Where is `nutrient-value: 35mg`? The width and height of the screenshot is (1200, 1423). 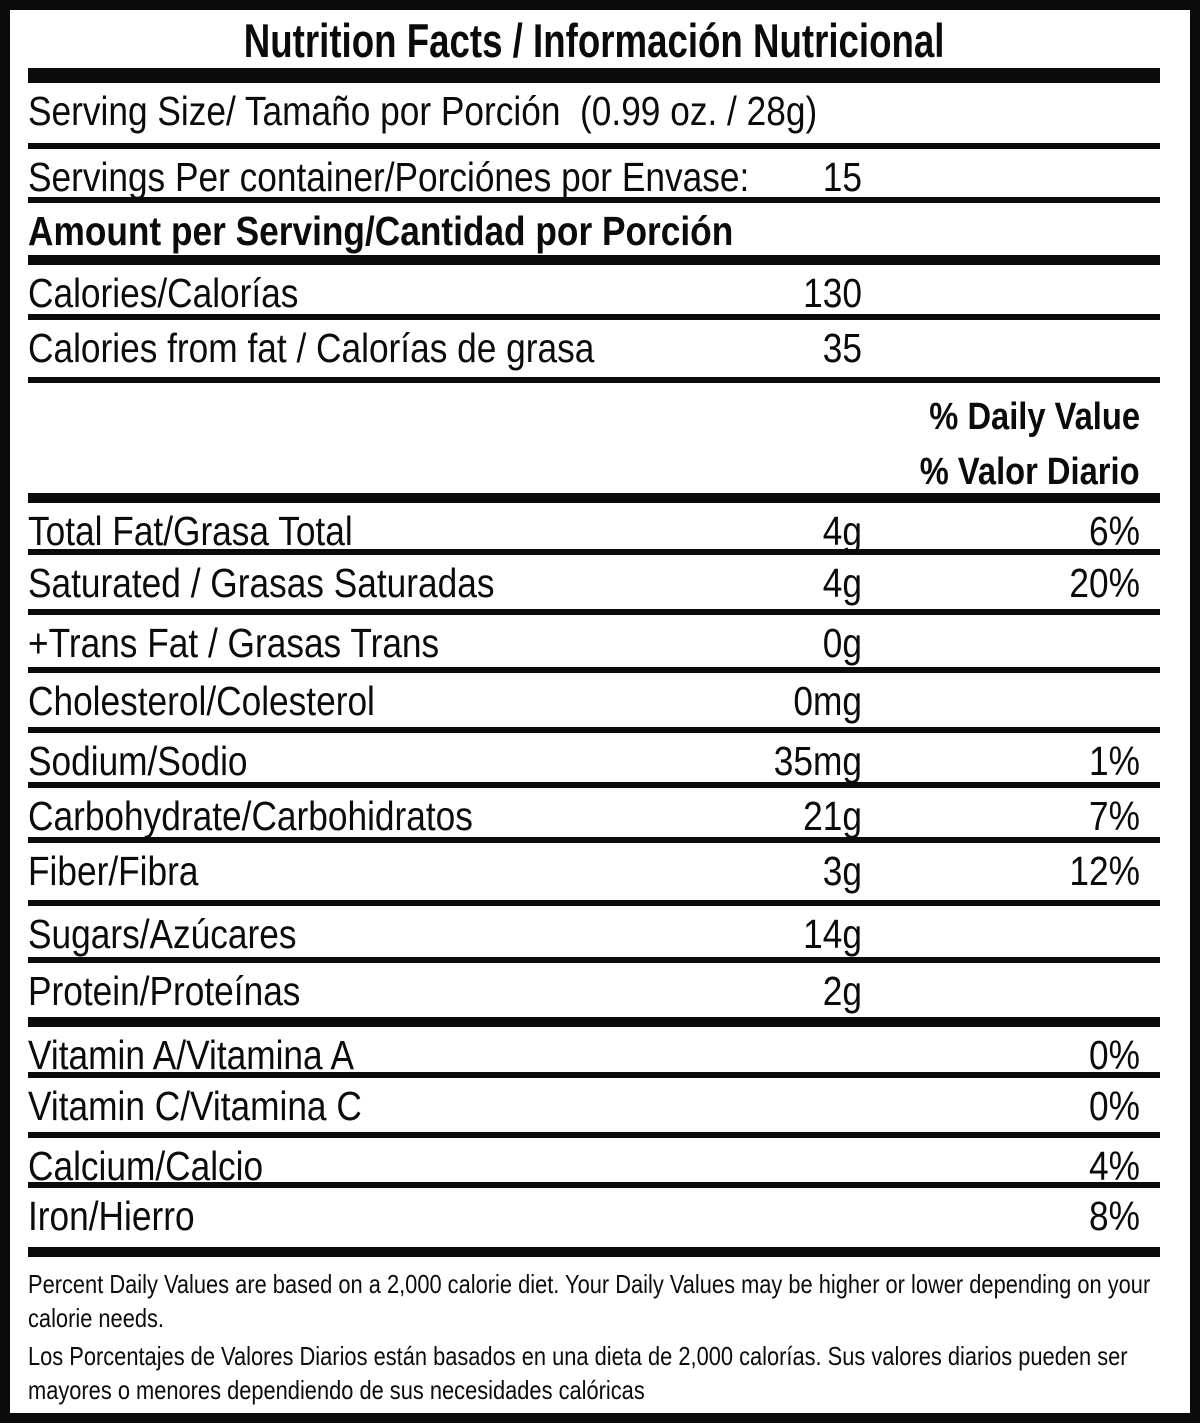 nutrient-value: 35mg is located at coordinates (817, 761).